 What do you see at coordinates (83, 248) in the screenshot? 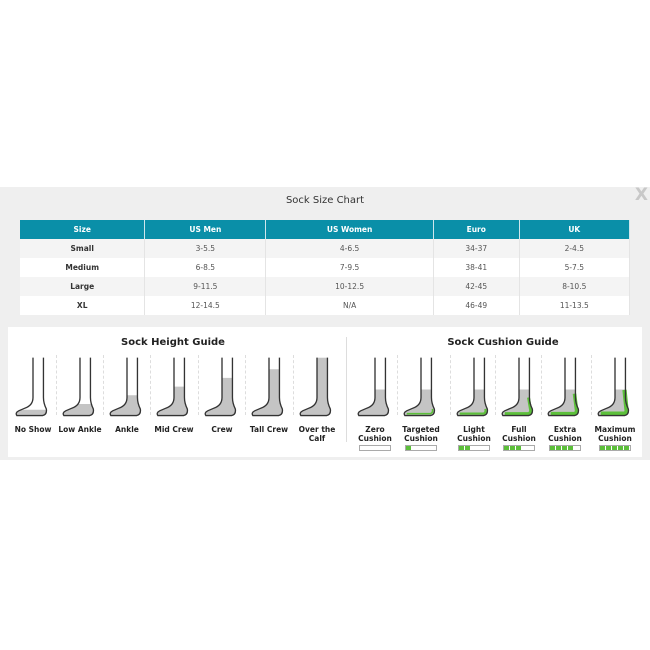
I see `size-cell: Small` at bounding box center [83, 248].